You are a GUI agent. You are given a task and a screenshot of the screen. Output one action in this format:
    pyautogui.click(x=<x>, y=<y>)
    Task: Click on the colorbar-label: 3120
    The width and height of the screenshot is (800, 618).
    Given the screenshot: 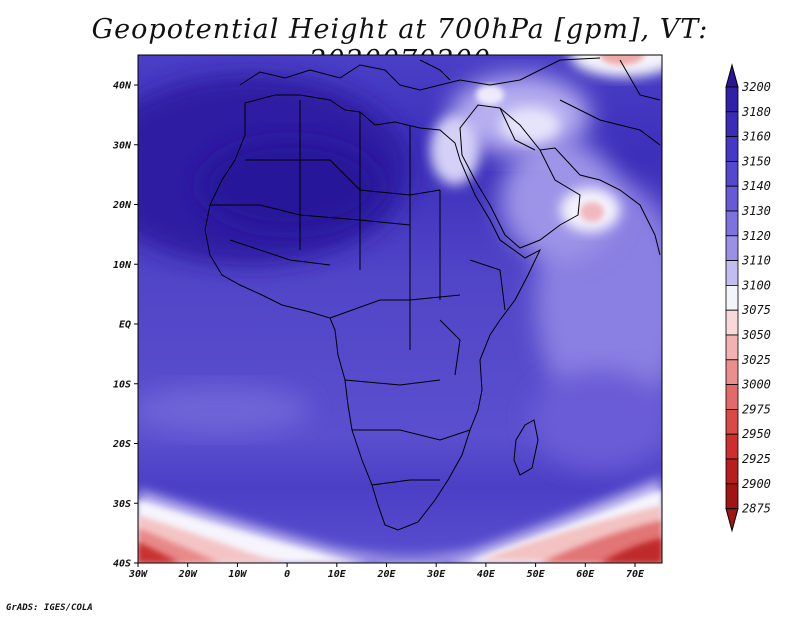 What is the action you would take?
    pyautogui.click(x=756, y=236)
    